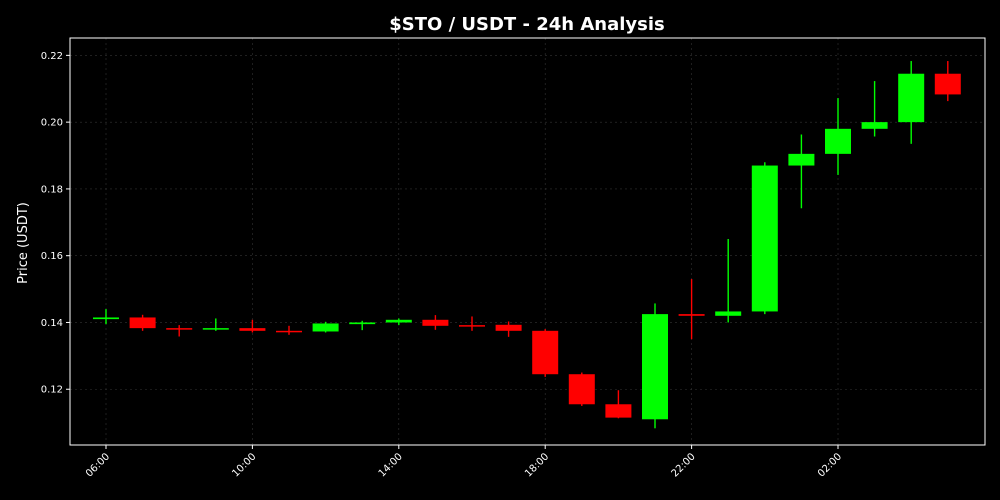  What do you see at coordinates (52, 323) in the screenshot?
I see `y-tick-label: 0.14` at bounding box center [52, 323].